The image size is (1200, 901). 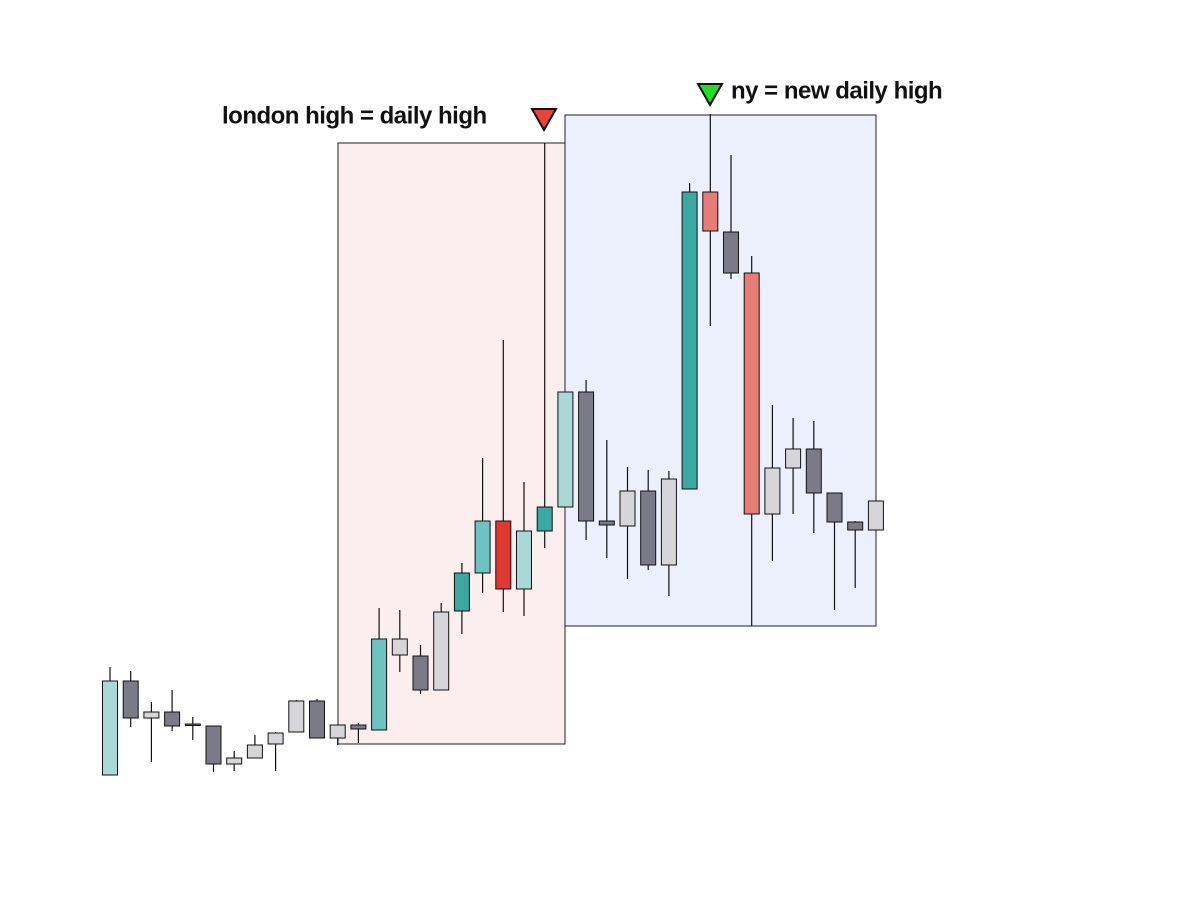 What do you see at coordinates (720, 370) in the screenshot?
I see `ny-session` at bounding box center [720, 370].